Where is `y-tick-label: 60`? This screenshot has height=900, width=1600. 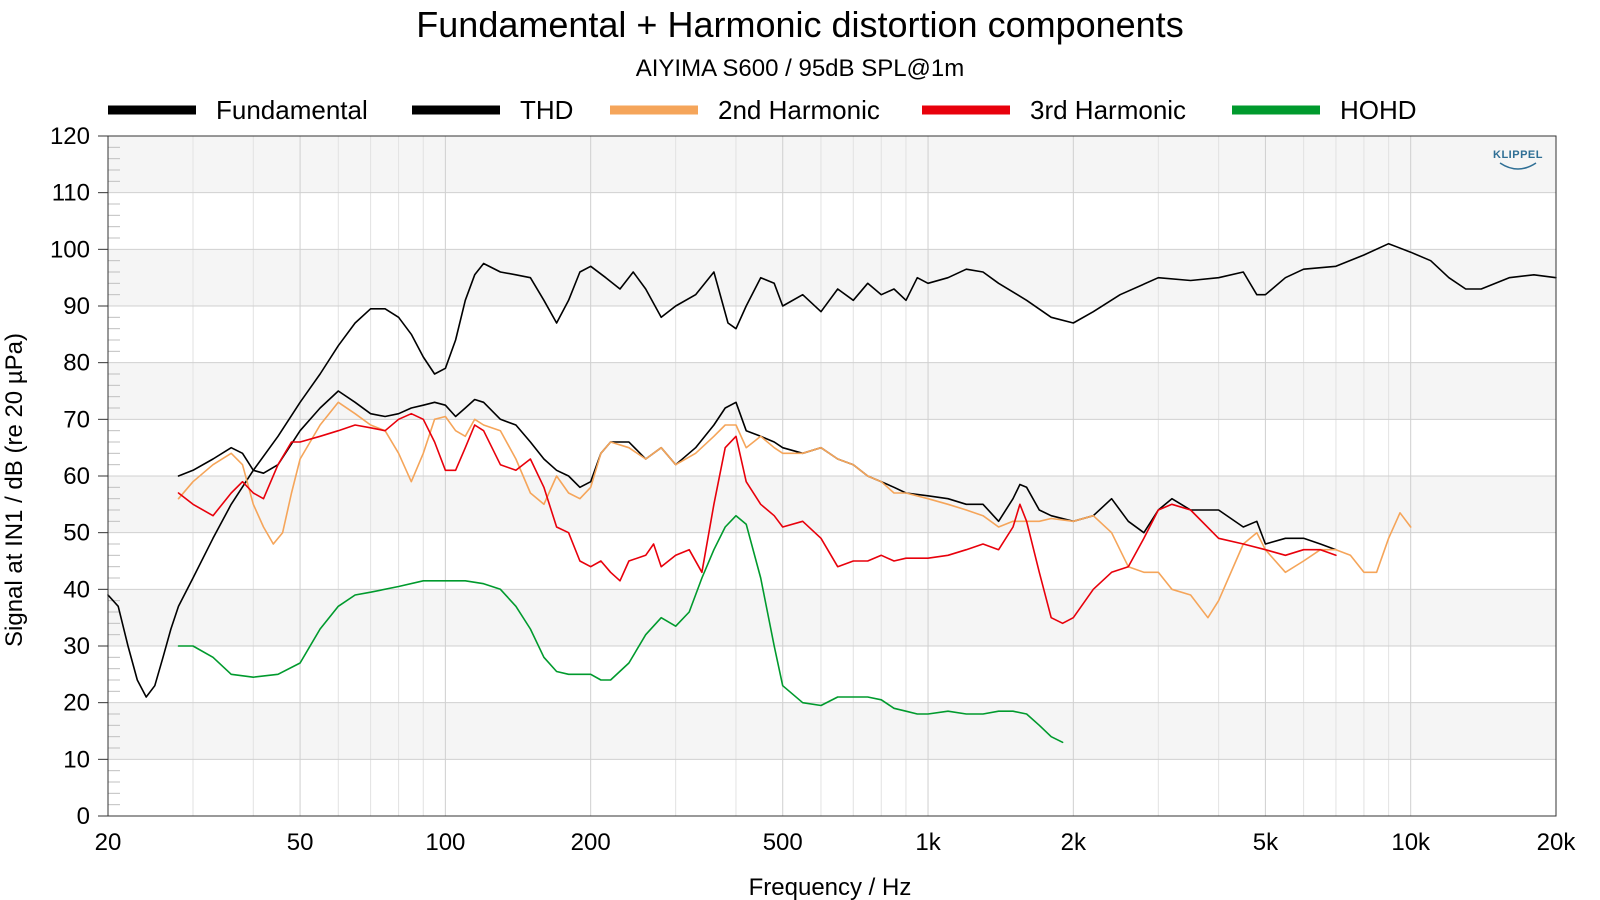
y-tick-label: 60 is located at coordinates (76, 476).